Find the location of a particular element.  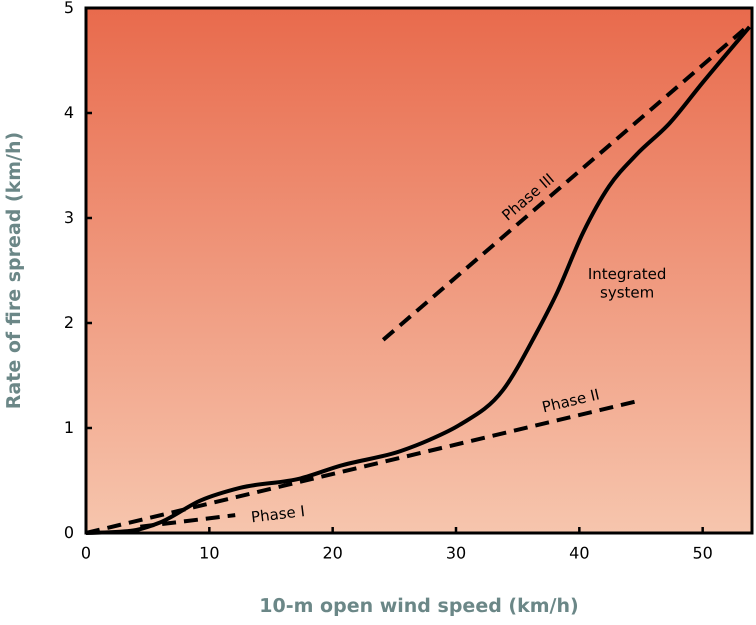

series-label: Integrated system is located at coordinates (627, 283).